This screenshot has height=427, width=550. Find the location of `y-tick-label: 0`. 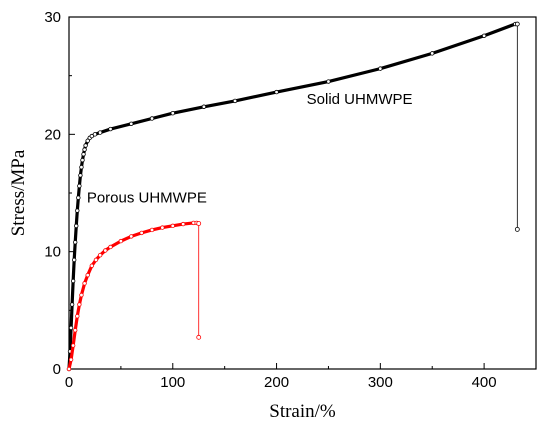

y-tick-label: 0 is located at coordinates (57, 369).